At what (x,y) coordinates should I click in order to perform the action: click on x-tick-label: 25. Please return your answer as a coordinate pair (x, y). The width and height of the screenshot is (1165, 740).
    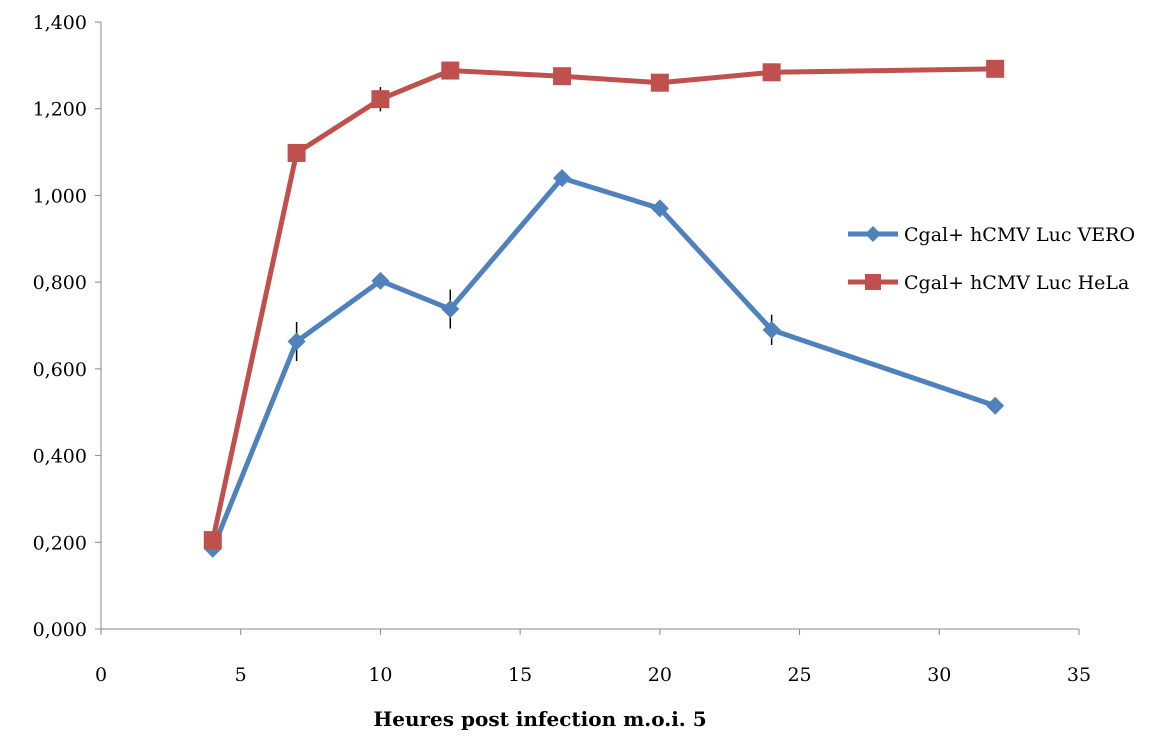
    Looking at the image, I should click on (799, 675).